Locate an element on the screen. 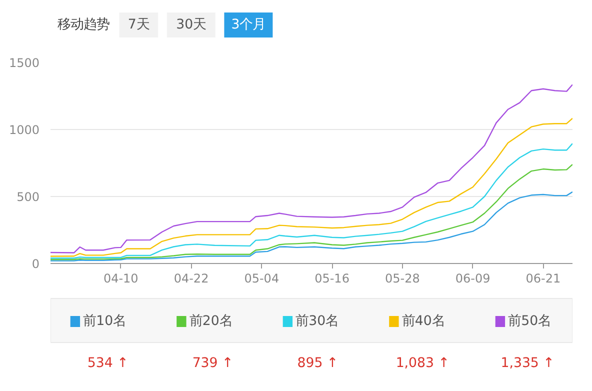  x-tick-label: 06-09 is located at coordinates (472, 279).